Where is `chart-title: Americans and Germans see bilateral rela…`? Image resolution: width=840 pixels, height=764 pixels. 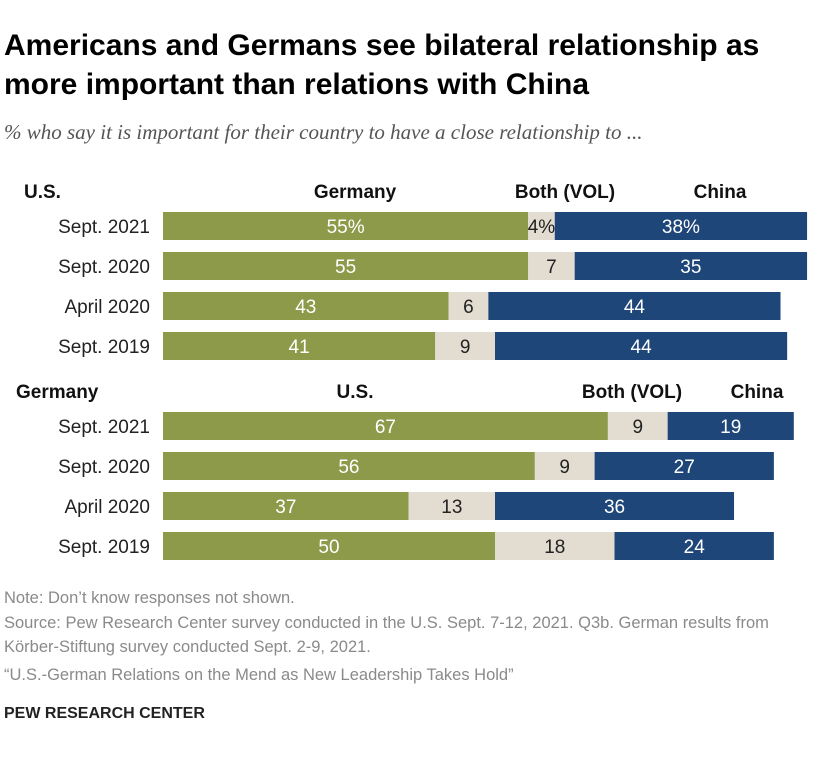 chart-title: Americans and Germans see bilateral rela… is located at coordinates (382, 65).